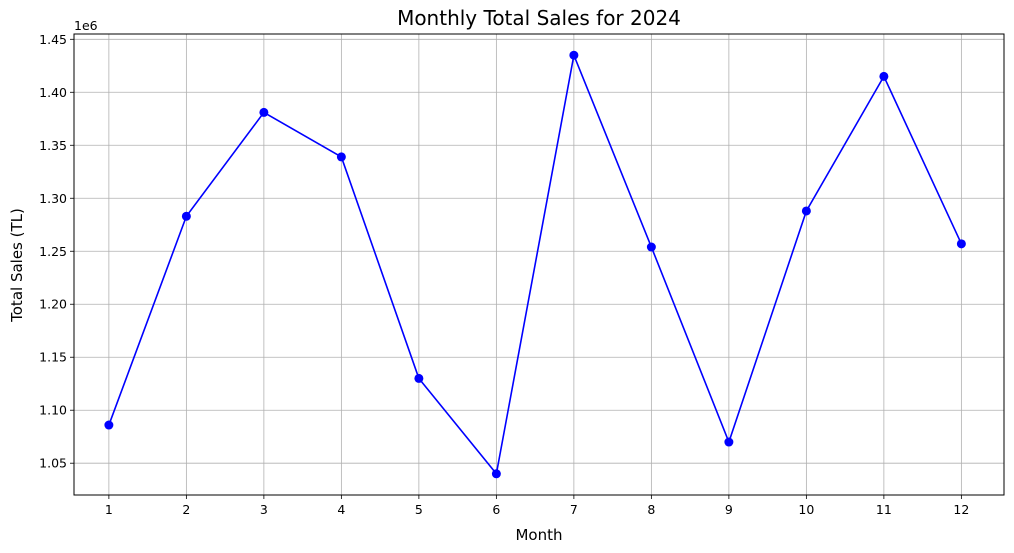  What do you see at coordinates (574, 509) in the screenshot?
I see `x-tick-label: 7` at bounding box center [574, 509].